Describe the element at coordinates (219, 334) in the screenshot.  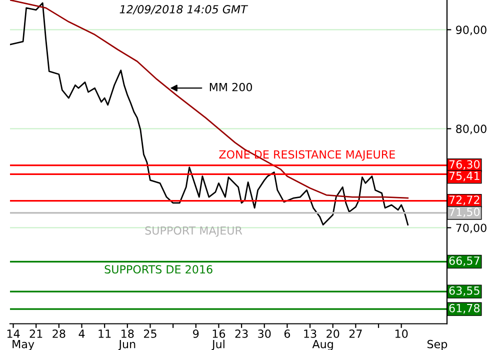
I see `x-tick-label: 16` at that location.